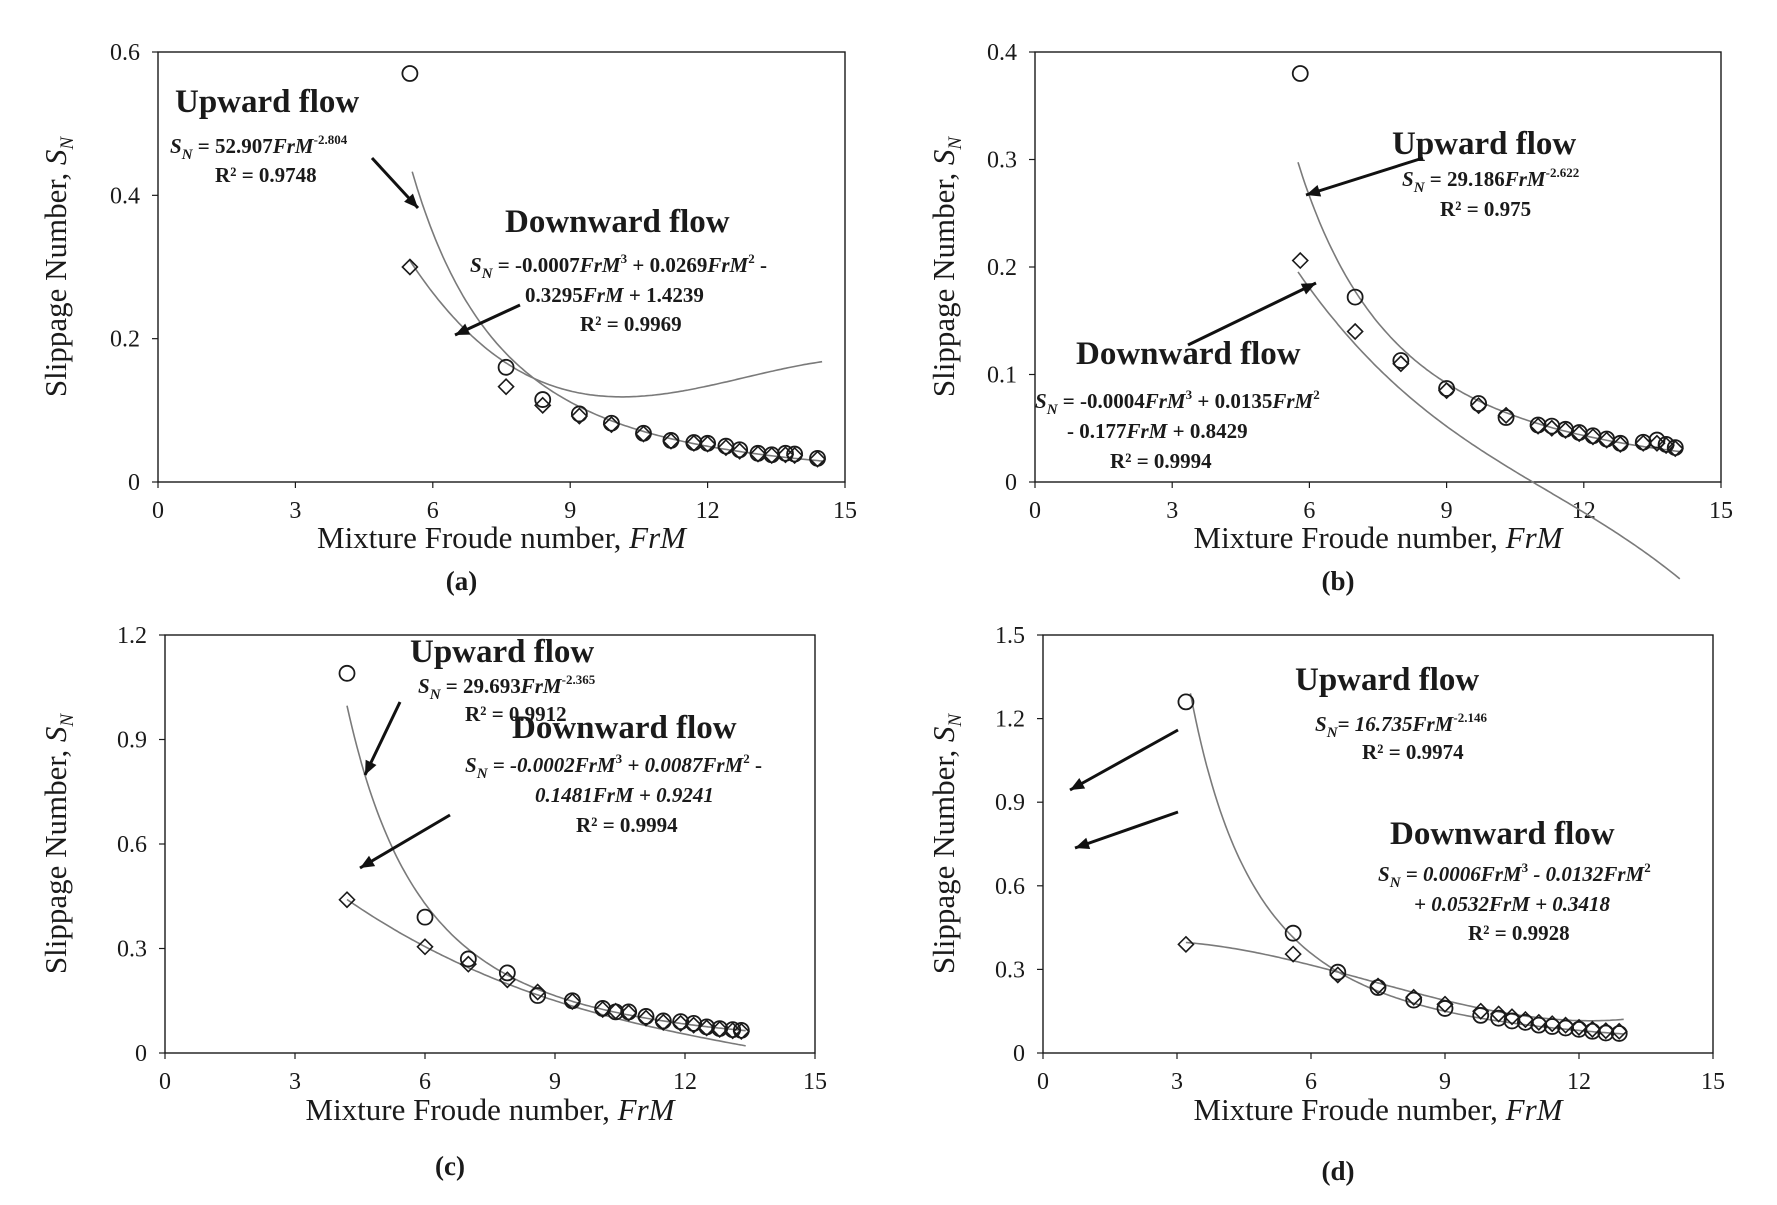 This screenshot has width=1777, height=1205. What do you see at coordinates (618, 266) in the screenshot?
I see `downward-fit-equation: SN = -0.0007FrM3 + 0.0269FrM2 -` at bounding box center [618, 266].